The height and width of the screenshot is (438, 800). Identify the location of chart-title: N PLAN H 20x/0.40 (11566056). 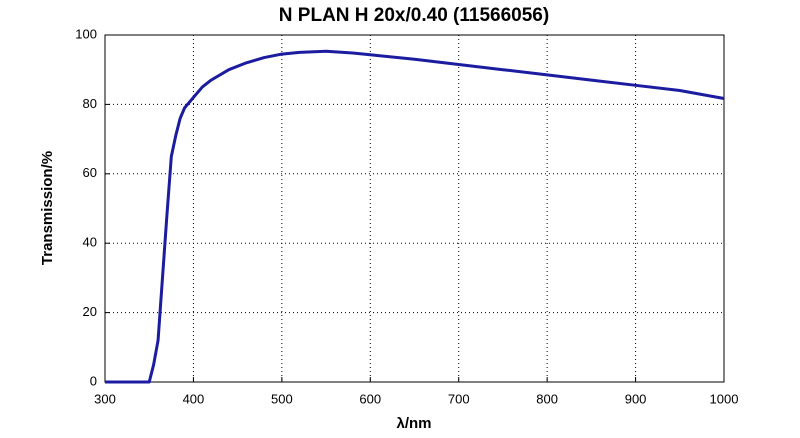
(414, 15).